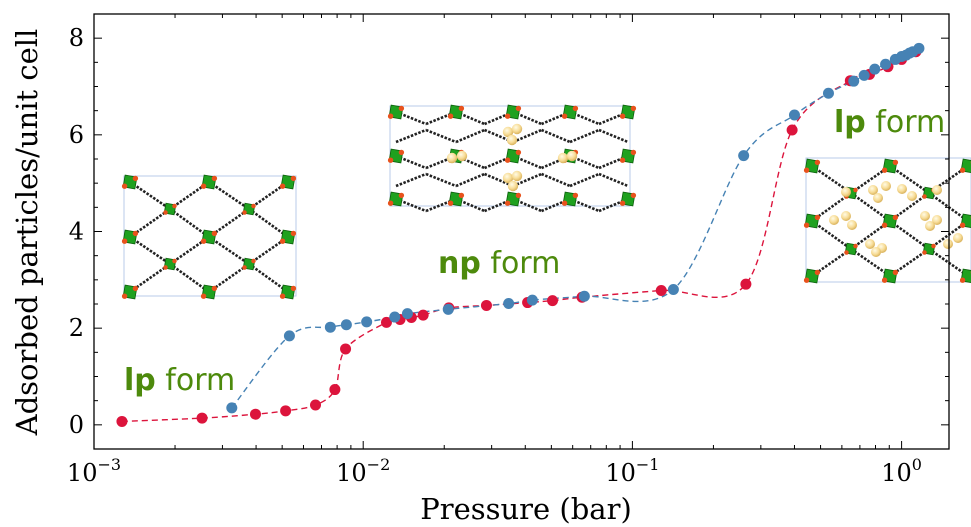 The width and height of the screenshot is (971, 527). Describe the element at coordinates (620, 473) in the screenshot. I see `x-tick-label-base: 10` at that location.